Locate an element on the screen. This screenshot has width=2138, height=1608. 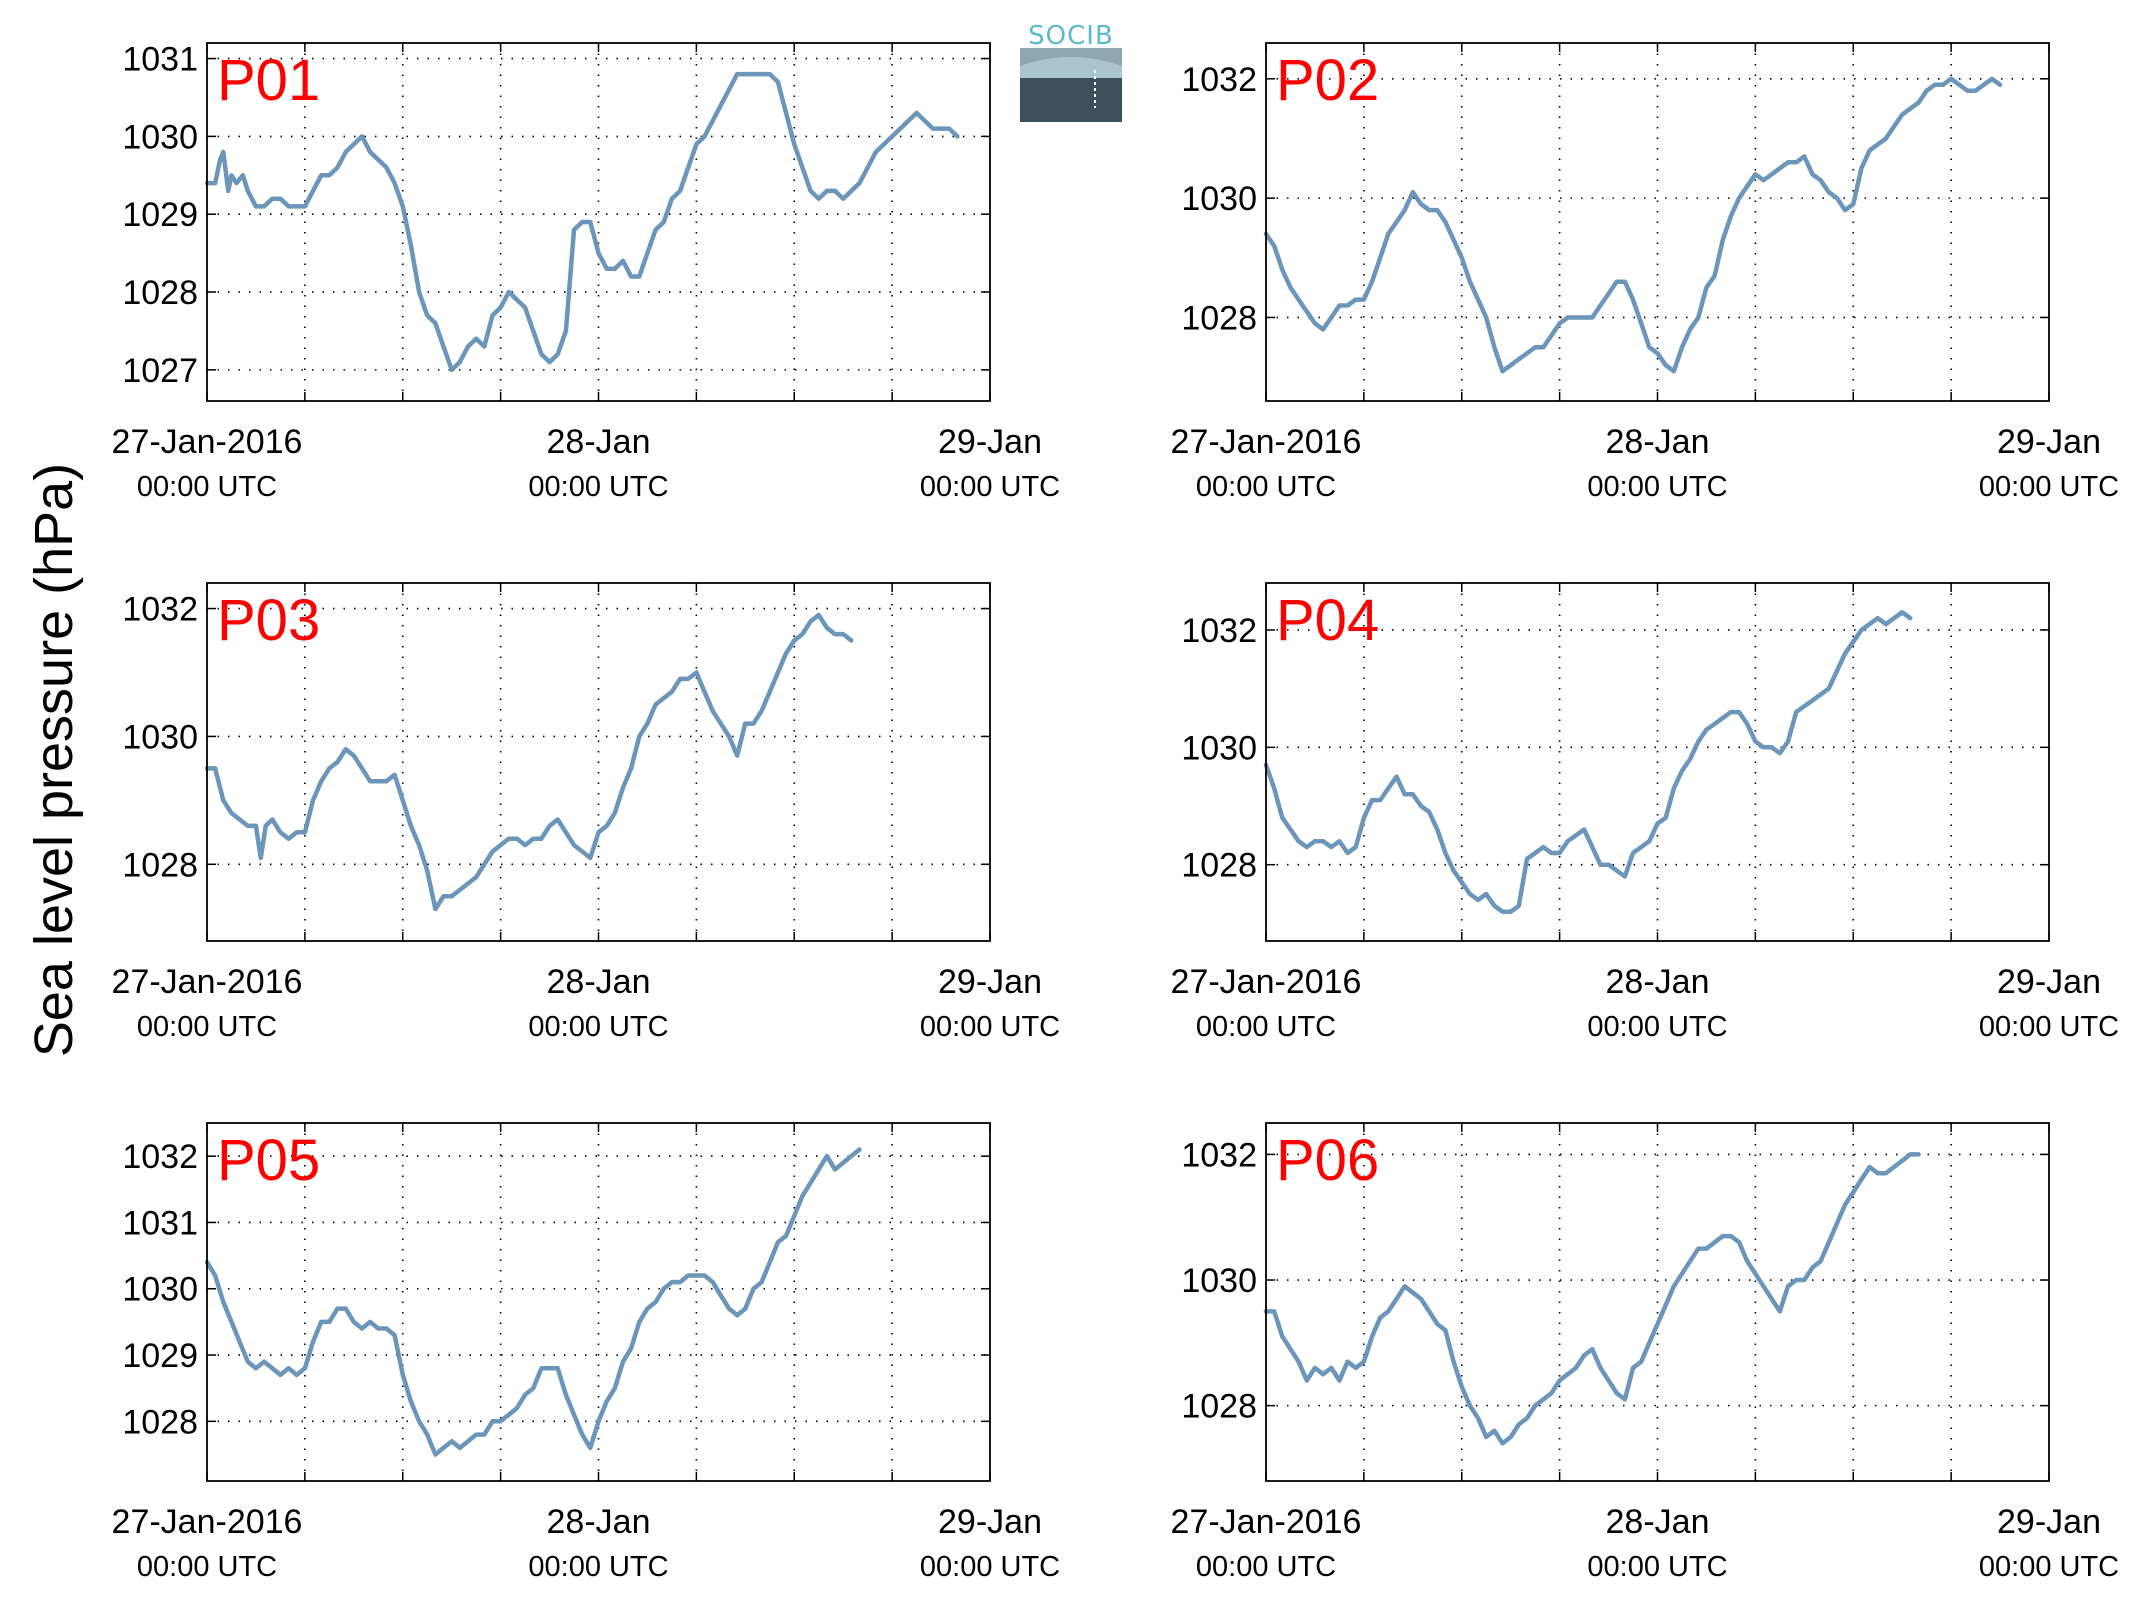
panel-label: P01 is located at coordinates (268, 80).